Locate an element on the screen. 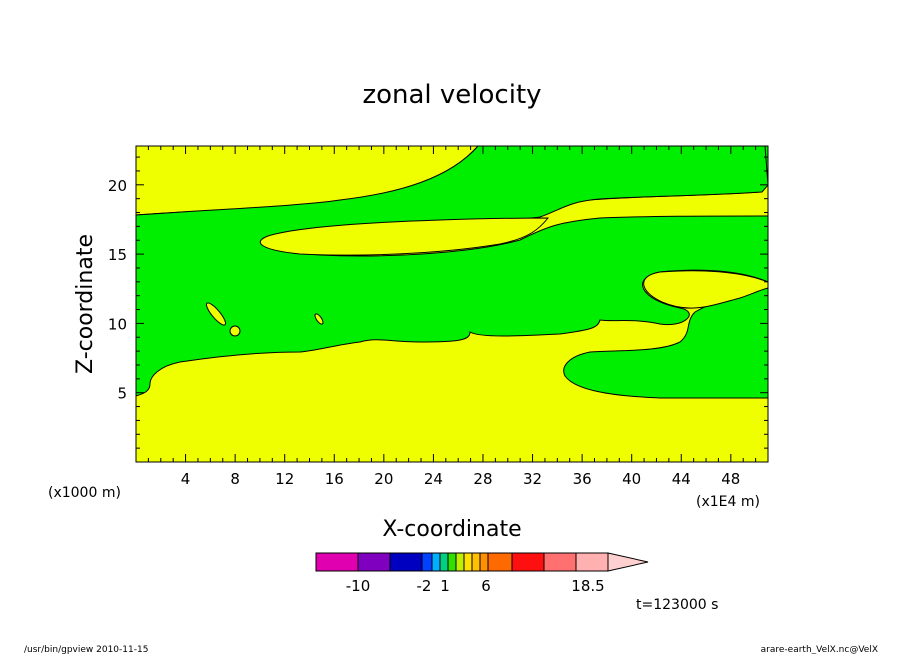 The image size is (904, 654). footer-left: /usr/bin/gpview 2010-11-15 is located at coordinates (86, 649).